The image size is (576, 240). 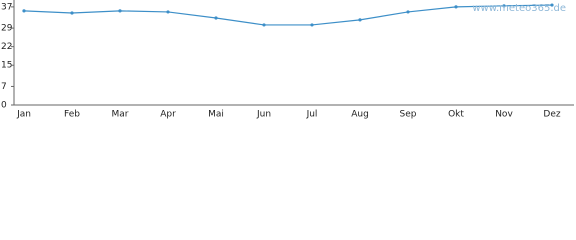 I want to click on watermark: www.meteo365.de, so click(x=519, y=8).